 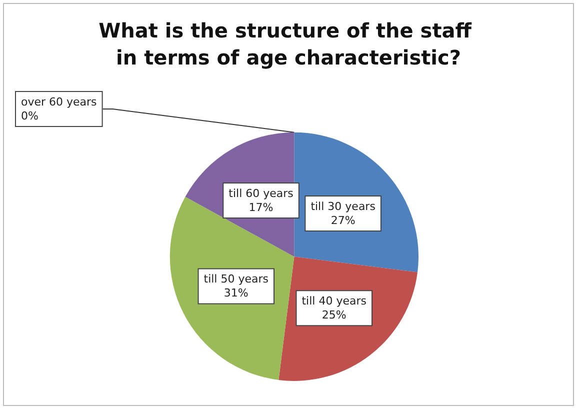 I want to click on chart-title: What is the structure of the staff in terms of age characteristic?, so click(x=288, y=44).